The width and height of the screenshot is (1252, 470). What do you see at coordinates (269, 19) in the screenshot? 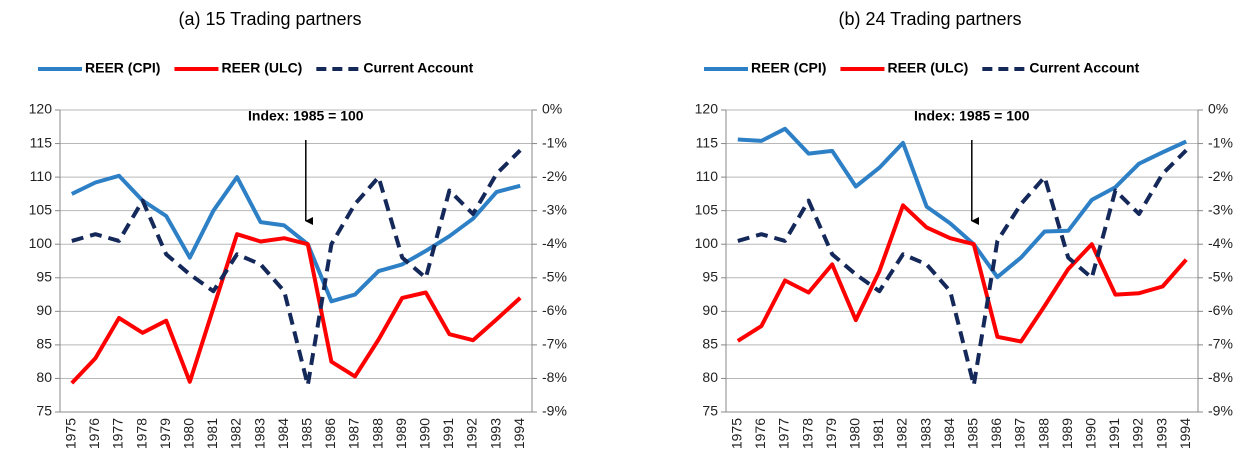
I see `chart-title: (a) 15 Trading partners` at bounding box center [269, 19].